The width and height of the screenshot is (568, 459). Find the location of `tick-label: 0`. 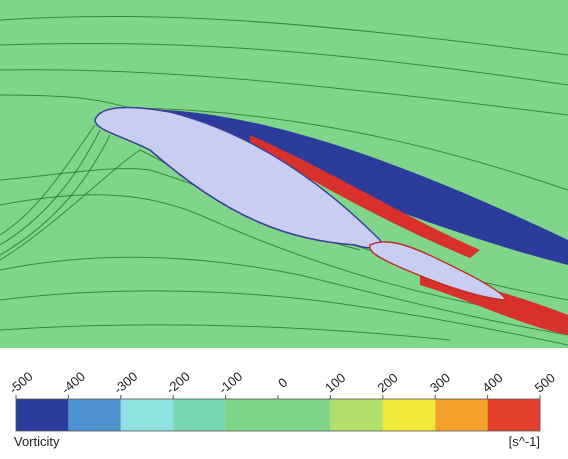

tick-label: 0 is located at coordinates (282, 383).